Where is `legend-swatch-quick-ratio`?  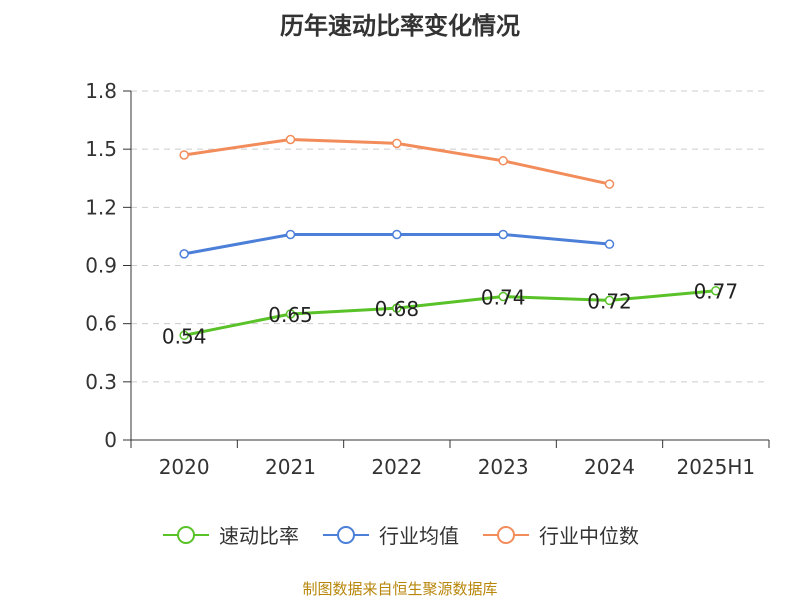 legend-swatch-quick-ratio is located at coordinates (186, 534).